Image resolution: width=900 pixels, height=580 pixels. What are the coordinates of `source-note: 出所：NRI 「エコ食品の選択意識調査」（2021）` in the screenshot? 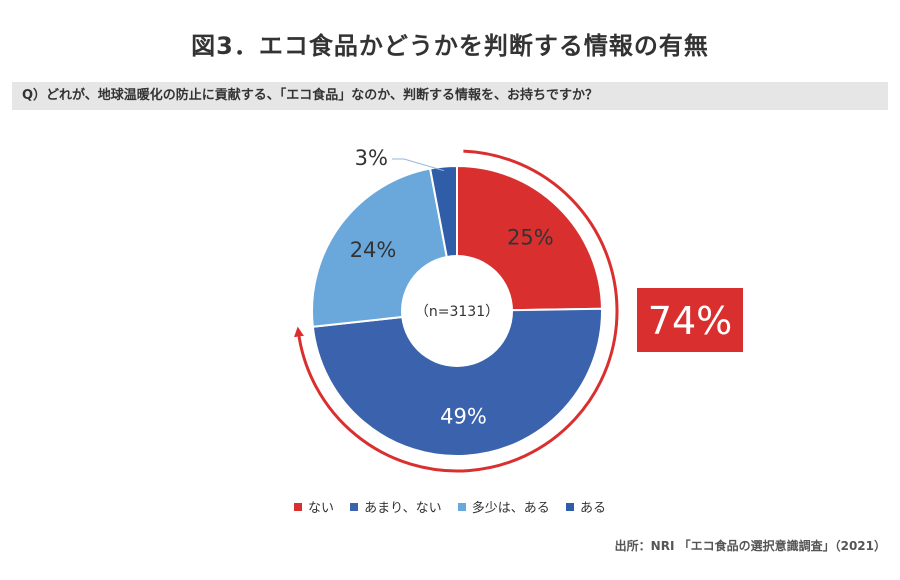 It's located at (750, 546).